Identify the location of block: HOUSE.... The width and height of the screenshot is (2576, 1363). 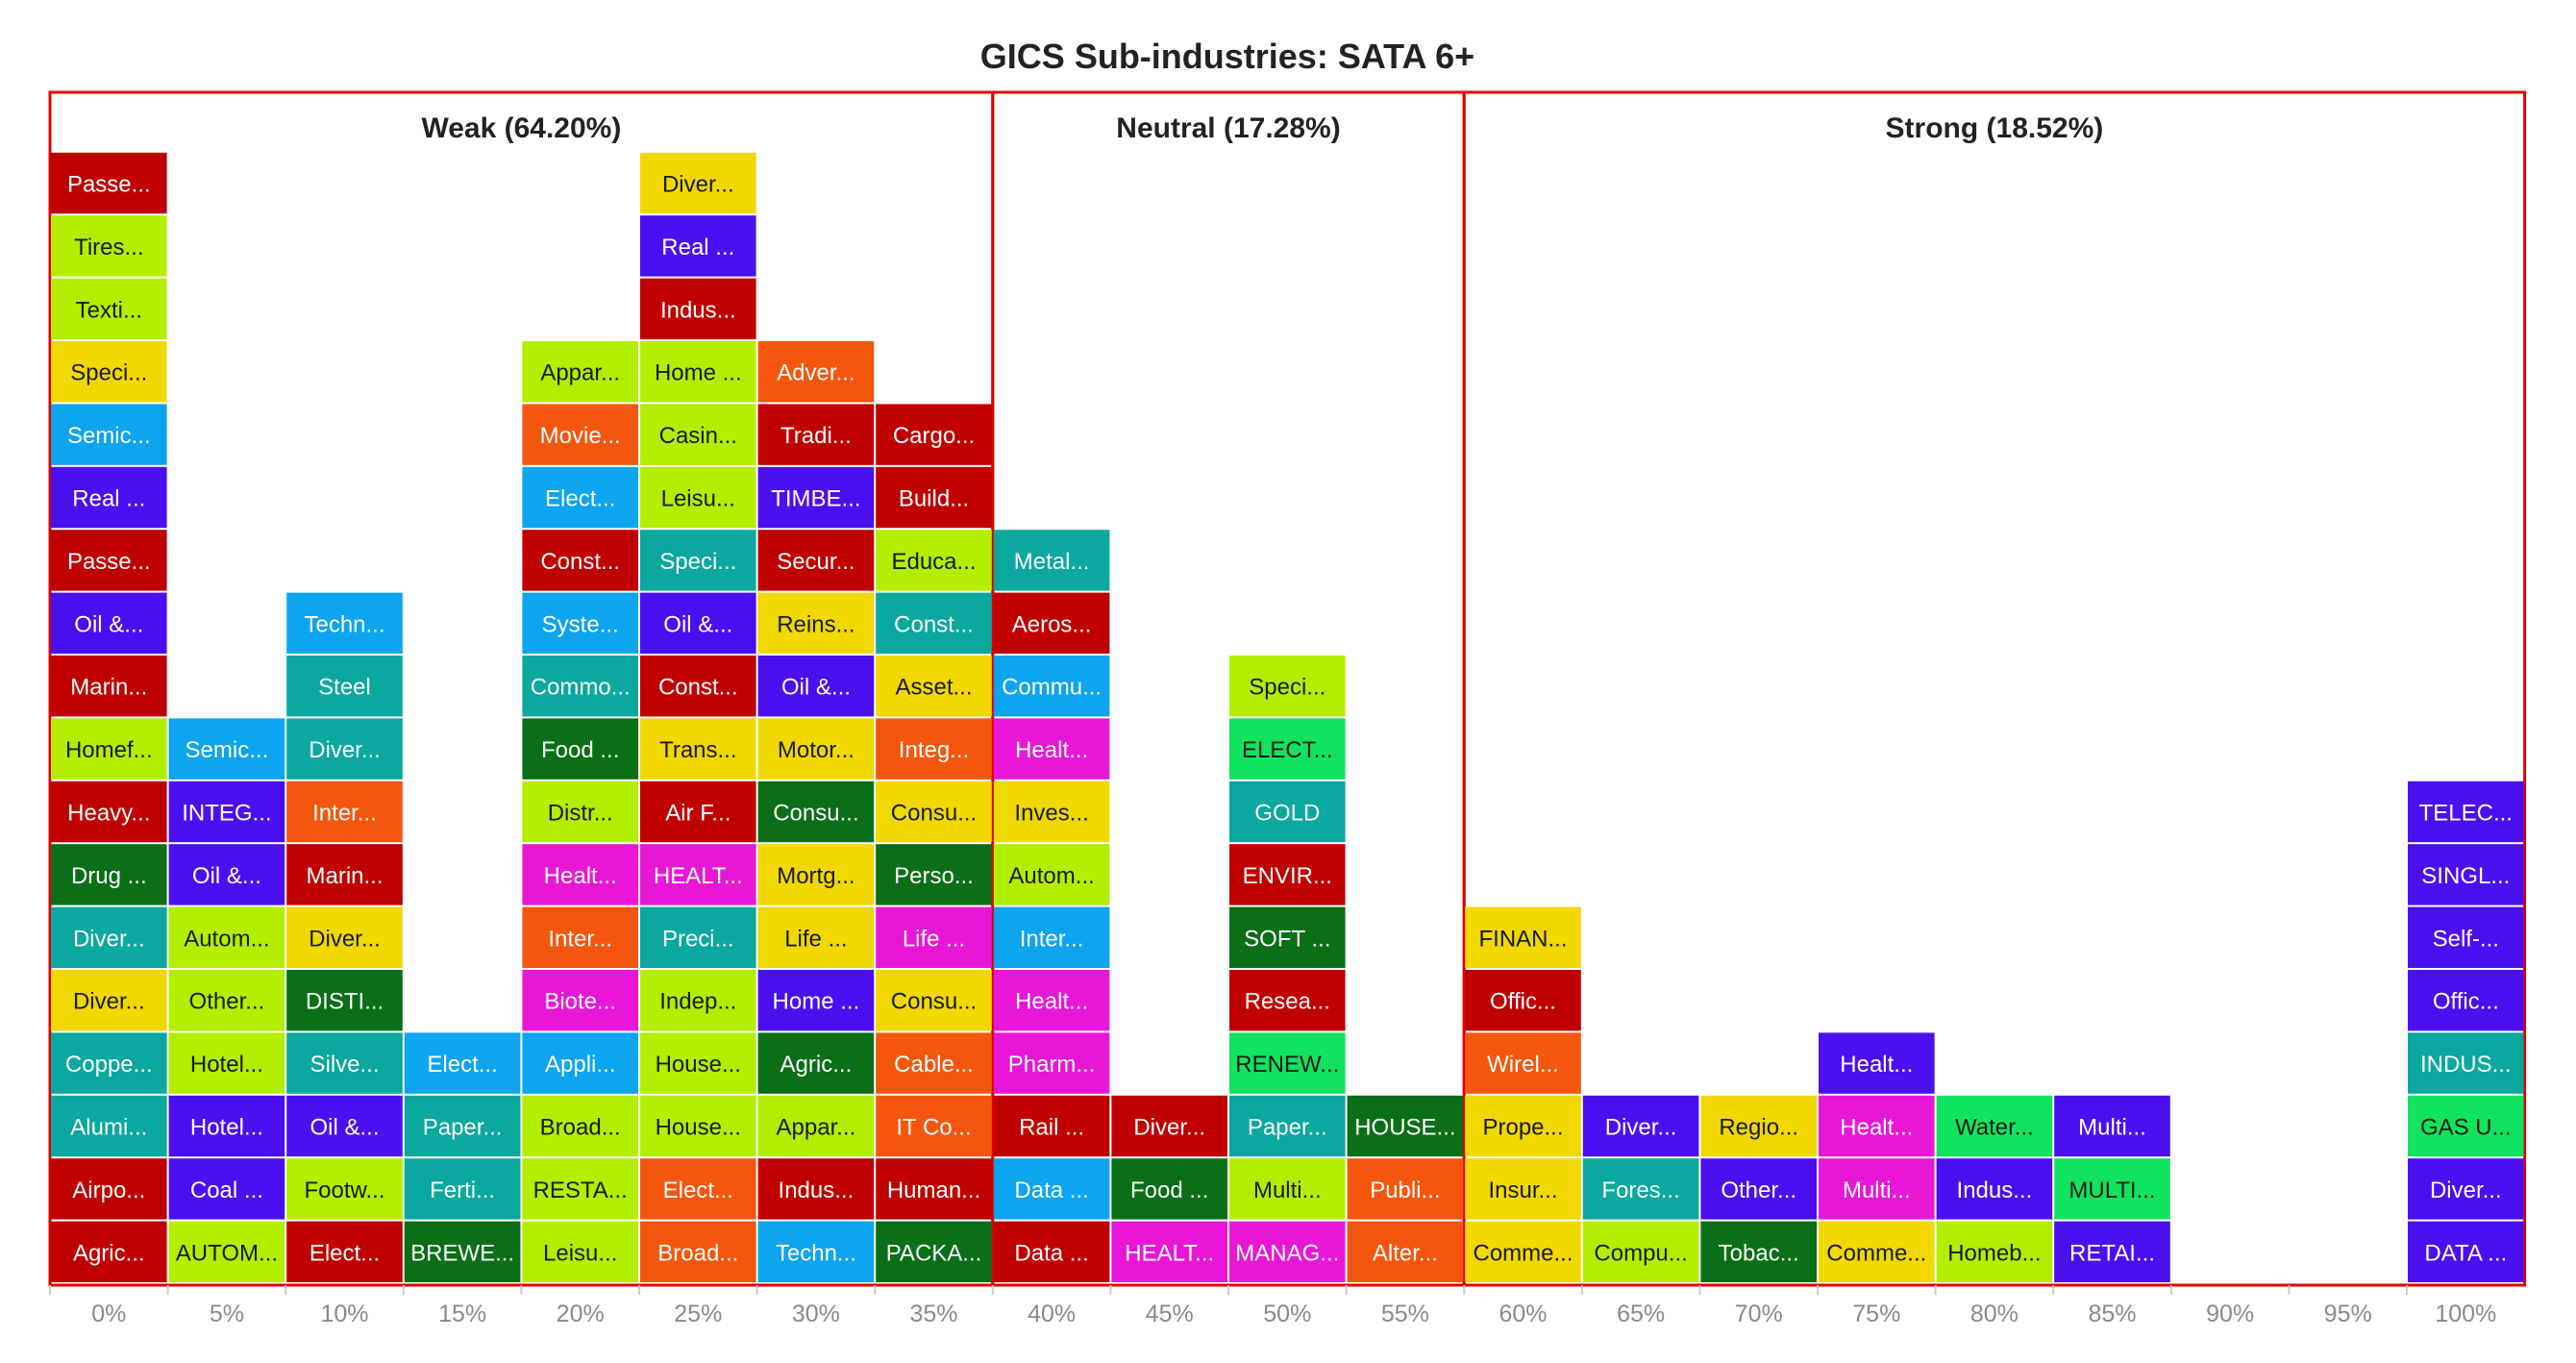
(1405, 1126).